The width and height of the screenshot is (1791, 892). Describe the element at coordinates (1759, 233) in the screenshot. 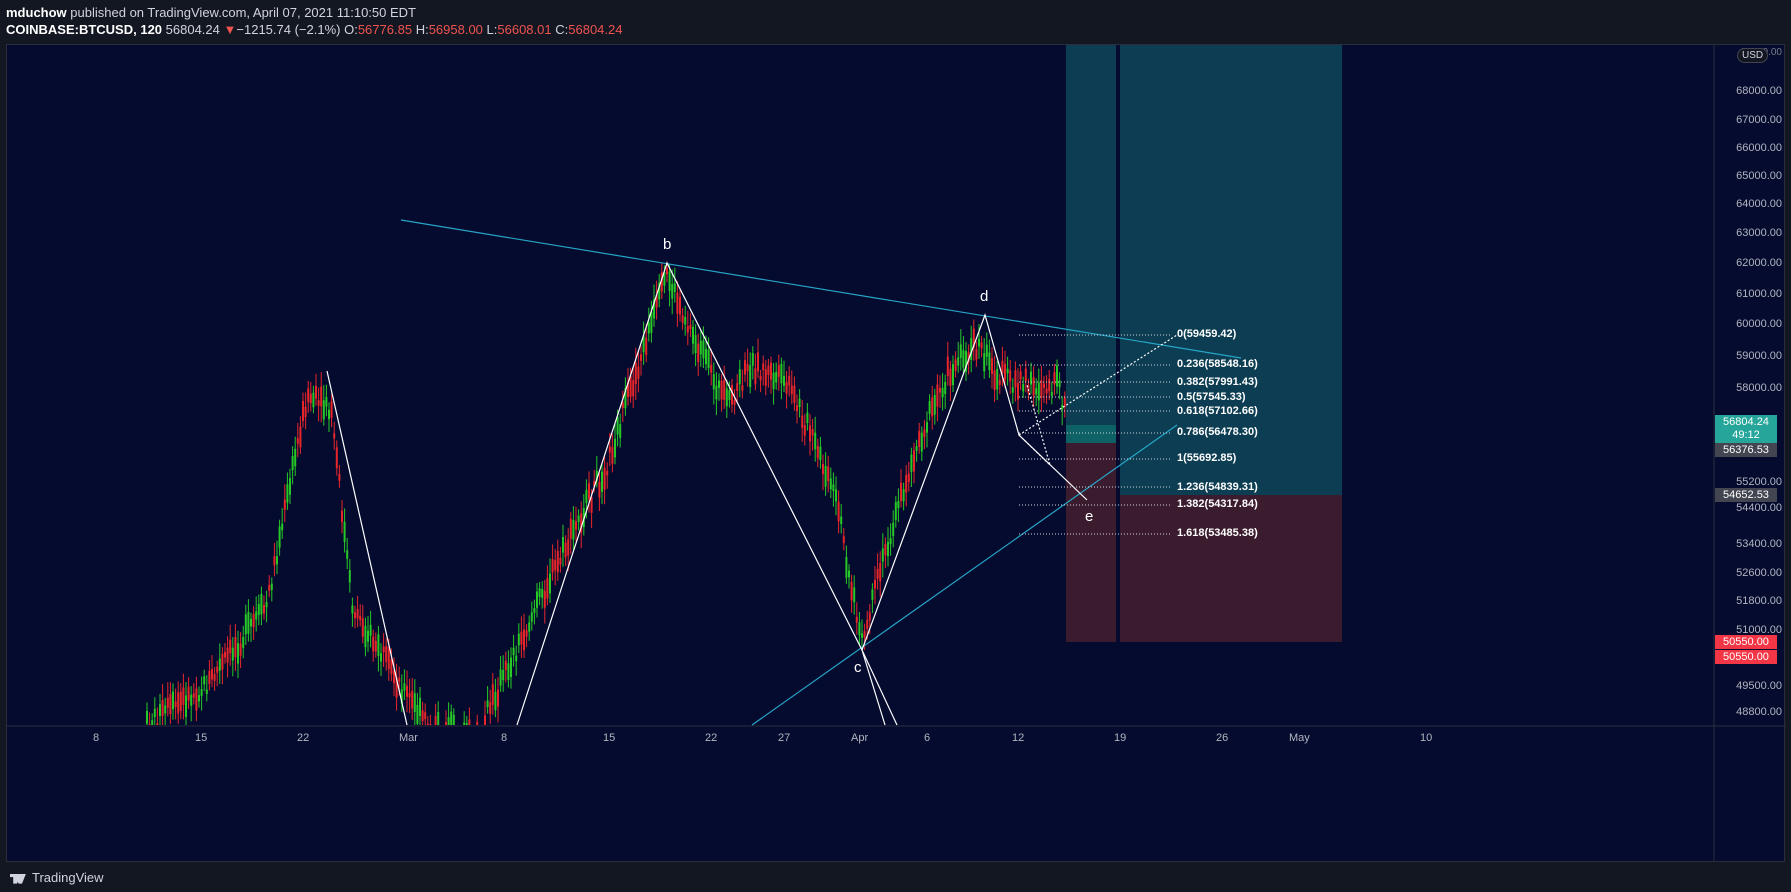

I see `price-tick: 63000.00` at that location.